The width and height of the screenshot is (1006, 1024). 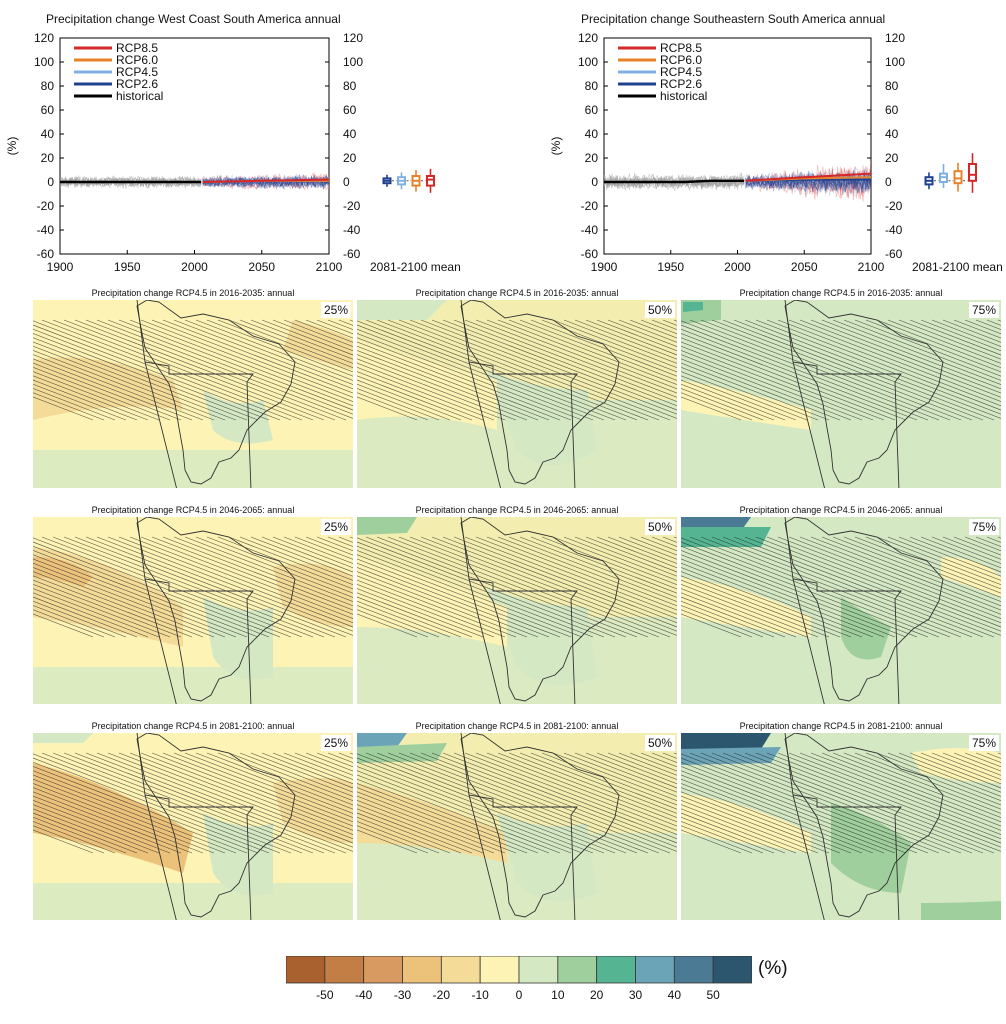 I want to click on y-tick-label-right: 80, so click(x=350, y=86).